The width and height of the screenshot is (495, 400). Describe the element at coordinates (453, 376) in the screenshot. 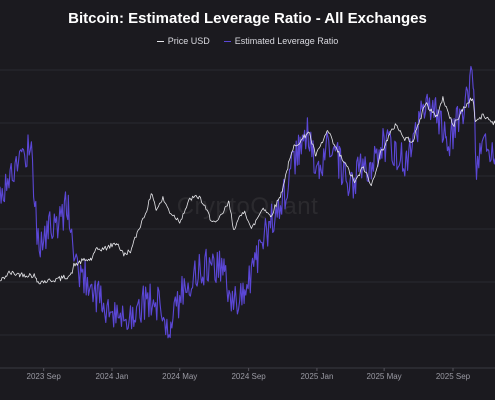

I see `x-tick-label: 2025 Sep` at that location.